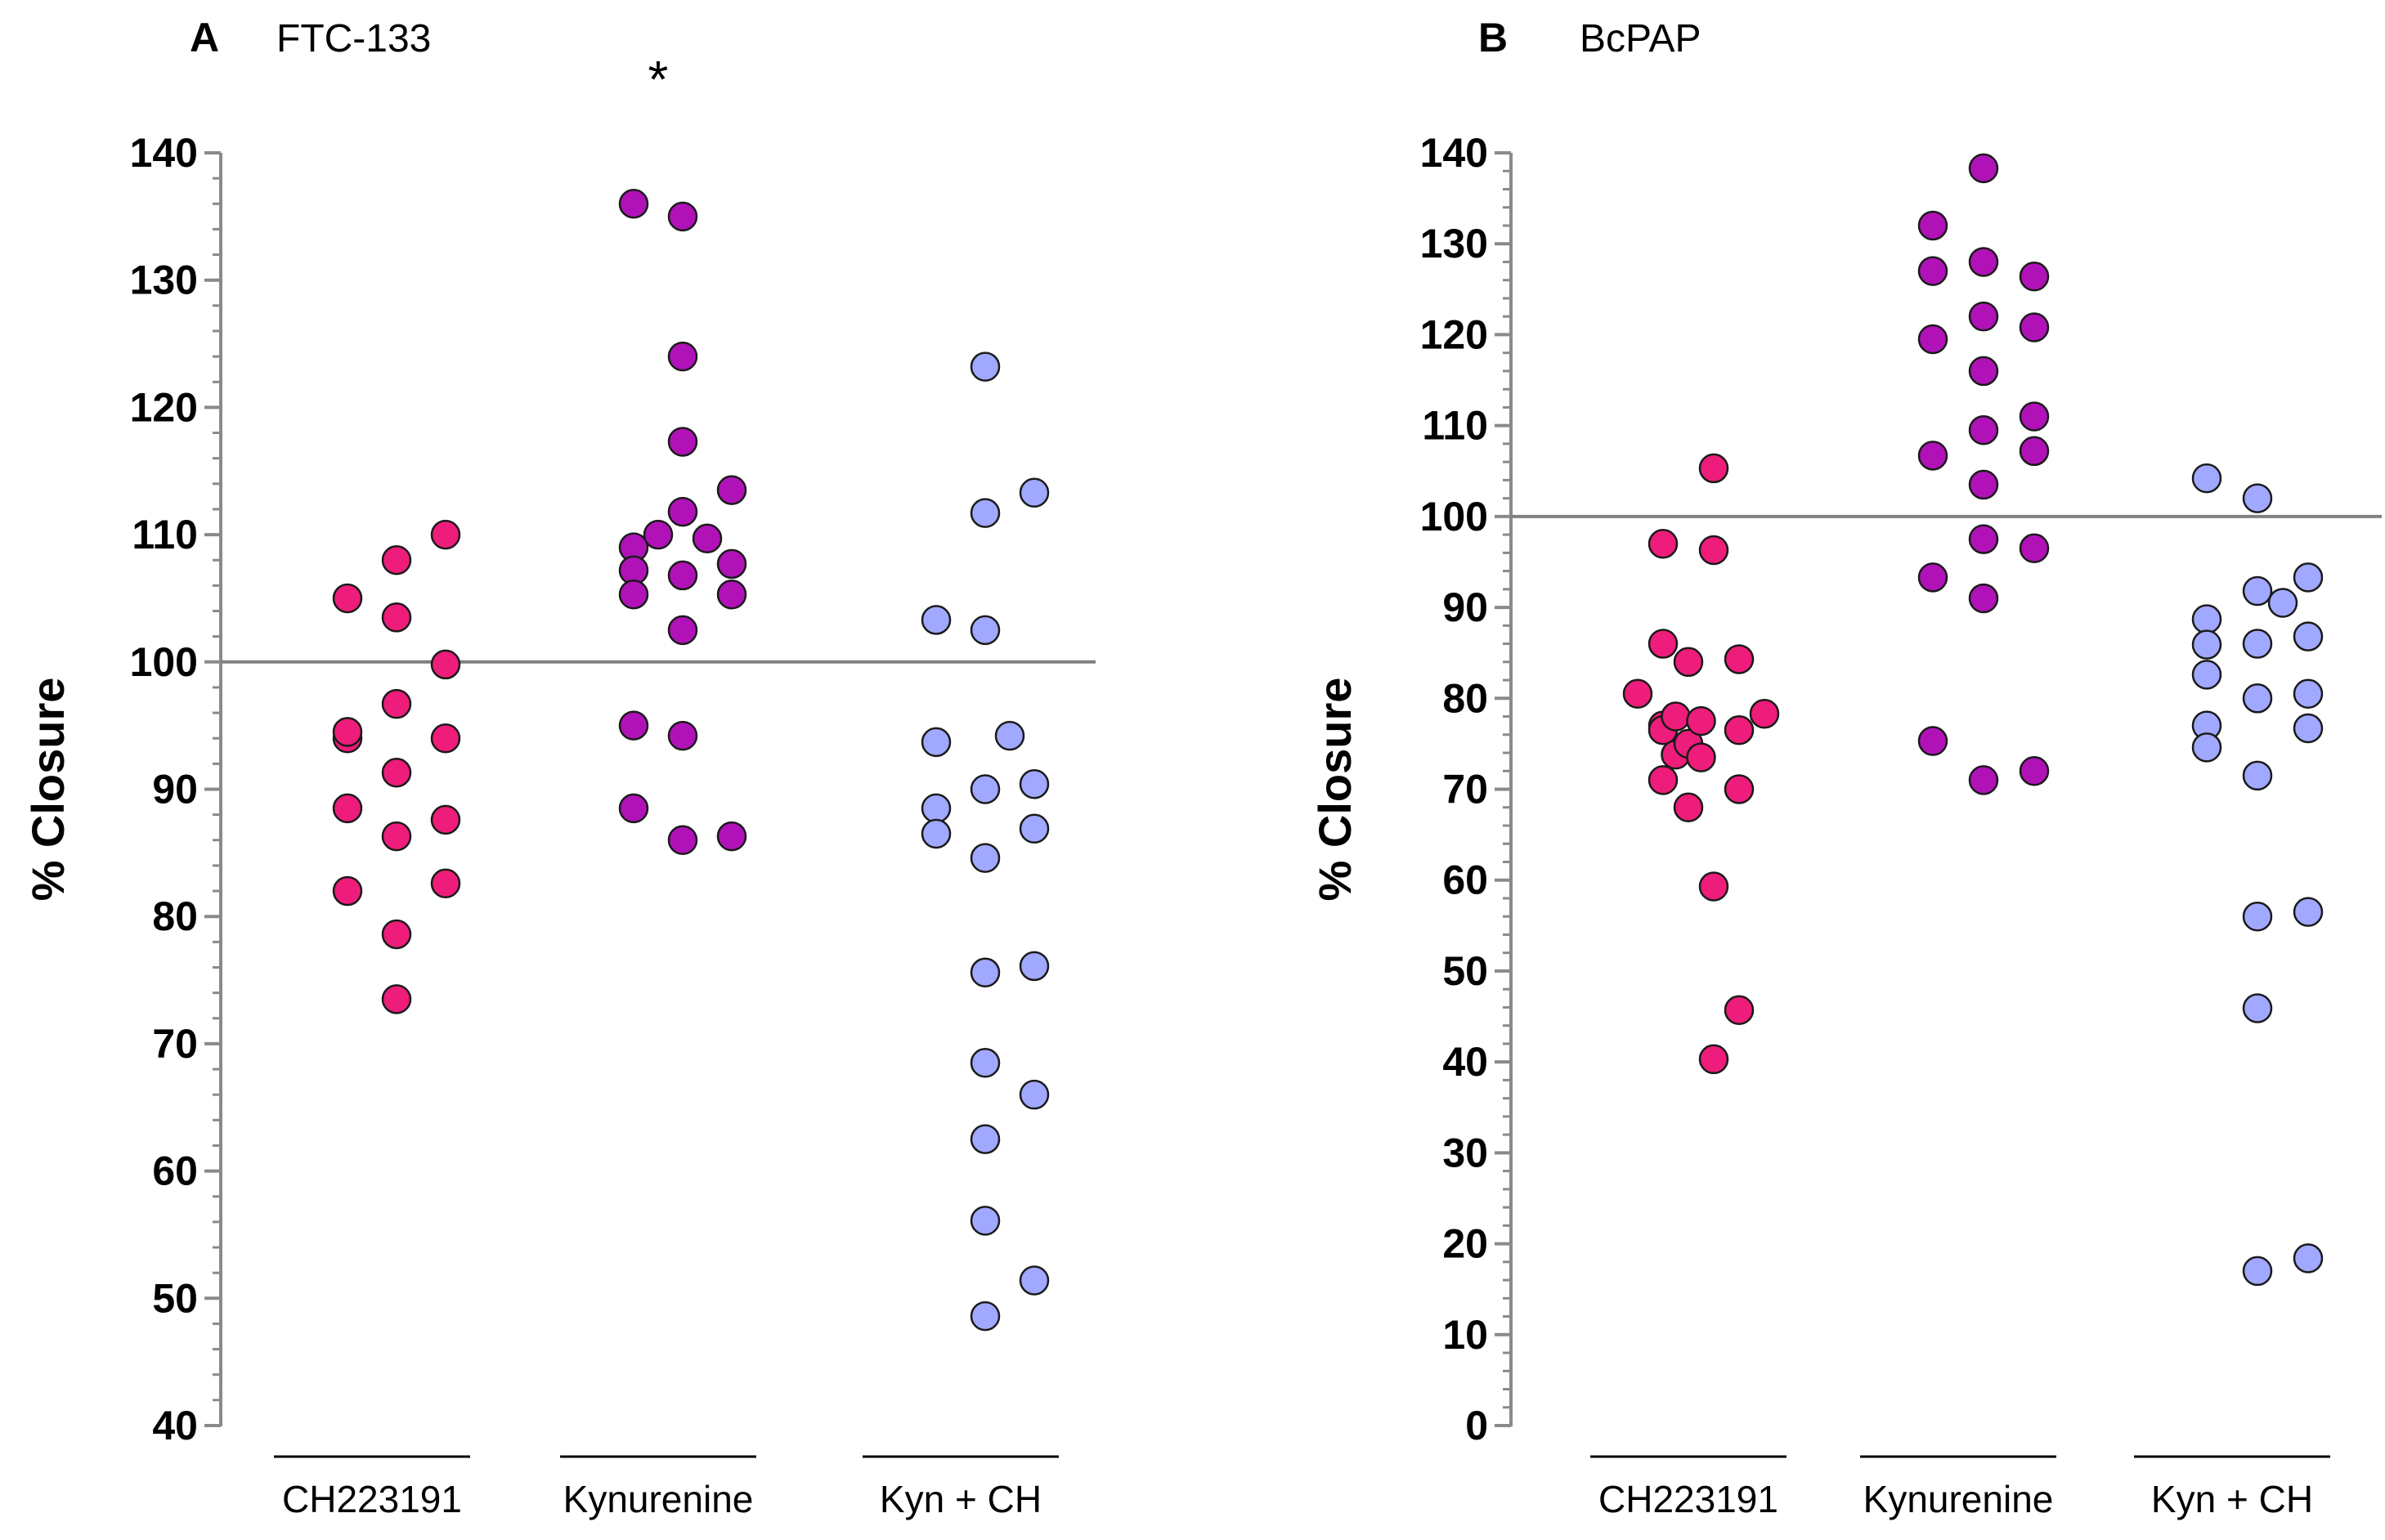  What do you see at coordinates (1493, 37) in the screenshot?
I see `panel-letter: B` at bounding box center [1493, 37].